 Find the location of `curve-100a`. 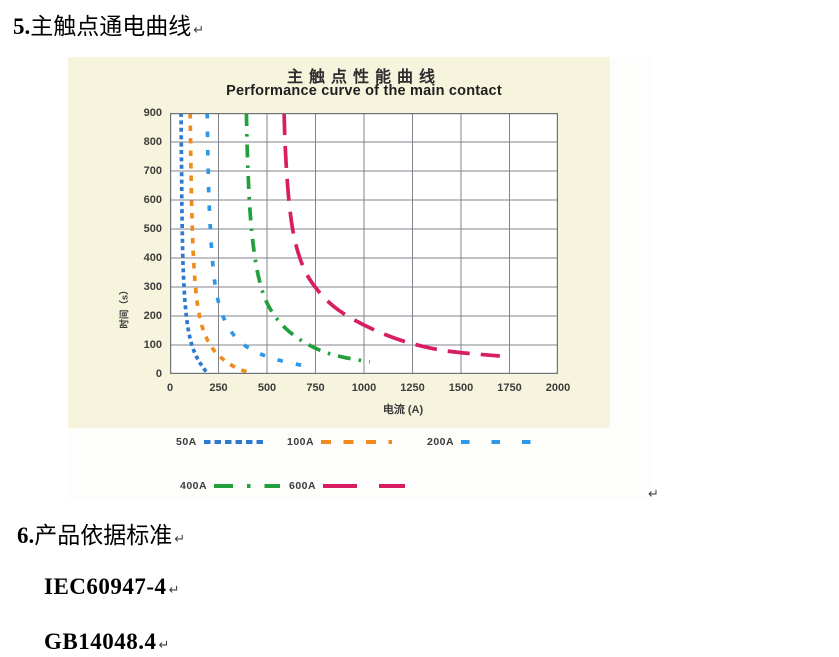

curve-100a is located at coordinates (219, 243).